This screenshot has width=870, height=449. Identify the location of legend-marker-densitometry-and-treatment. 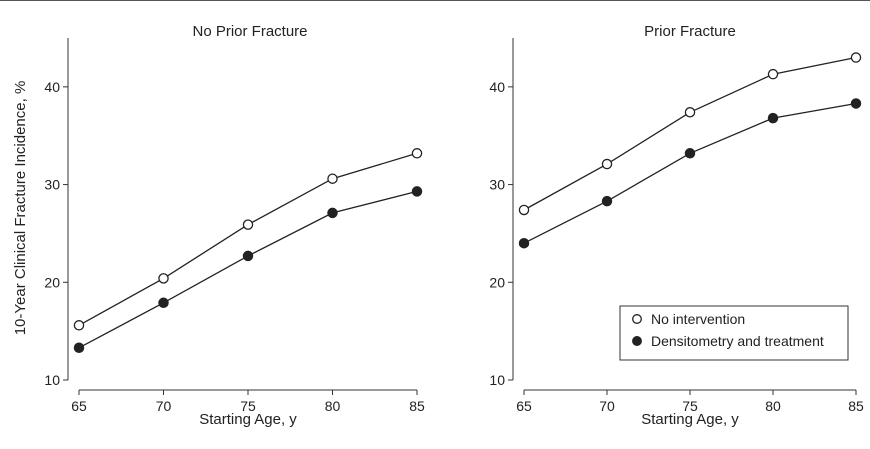
(637, 341).